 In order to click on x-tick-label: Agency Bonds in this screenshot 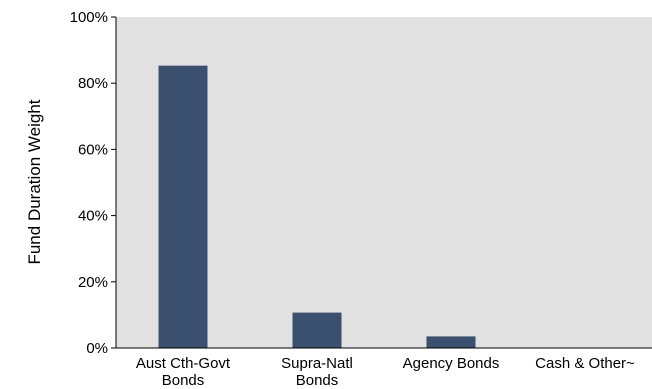, I will do `click(451, 363)`.